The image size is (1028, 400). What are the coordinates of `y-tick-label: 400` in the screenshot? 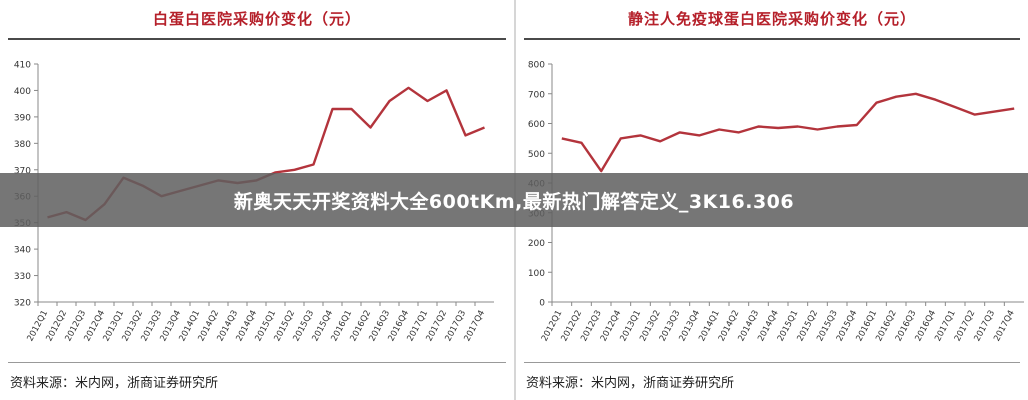 It's located at (22, 92).